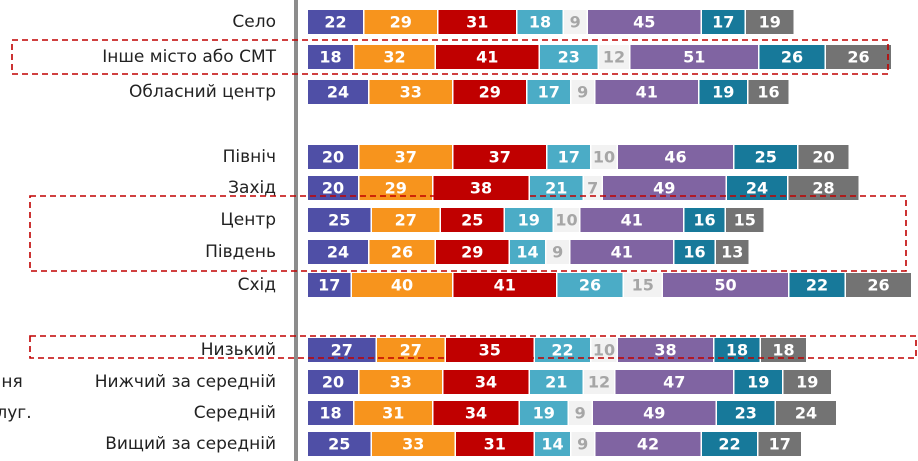  What do you see at coordinates (746, 413) in the screenshot?
I see `data-label: 23` at bounding box center [746, 413].